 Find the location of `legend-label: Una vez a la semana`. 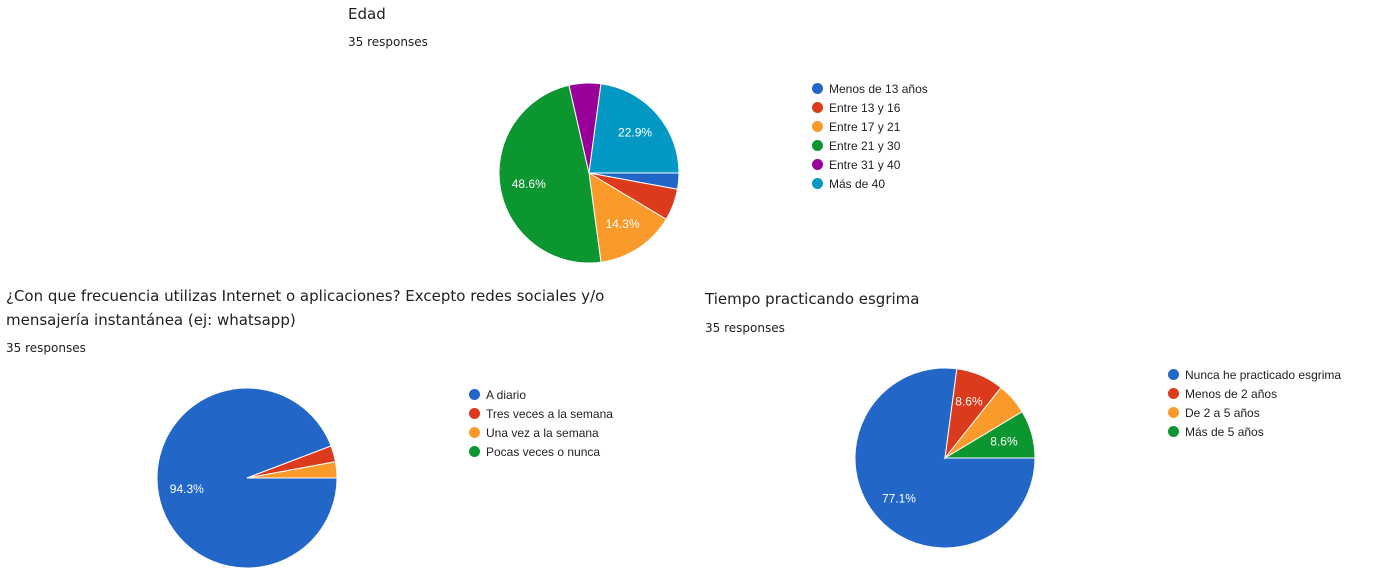

legend-label: Una vez a la semana is located at coordinates (542, 432).